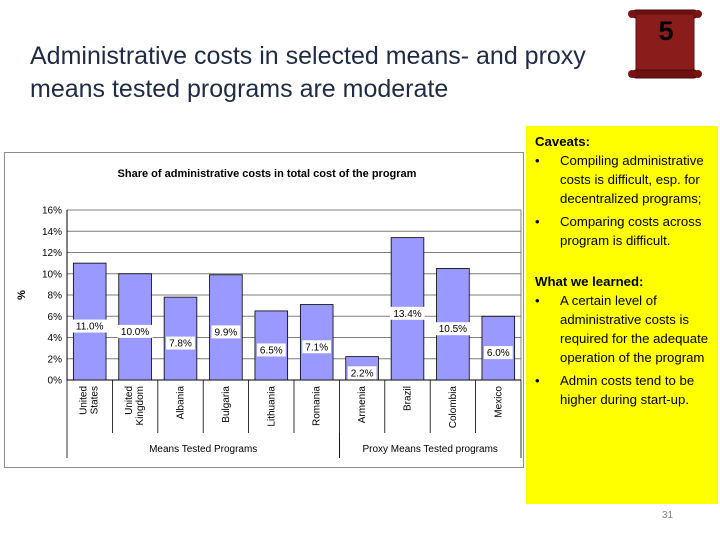  Describe the element at coordinates (668, 515) in the screenshot. I see `page-number: 31` at that location.